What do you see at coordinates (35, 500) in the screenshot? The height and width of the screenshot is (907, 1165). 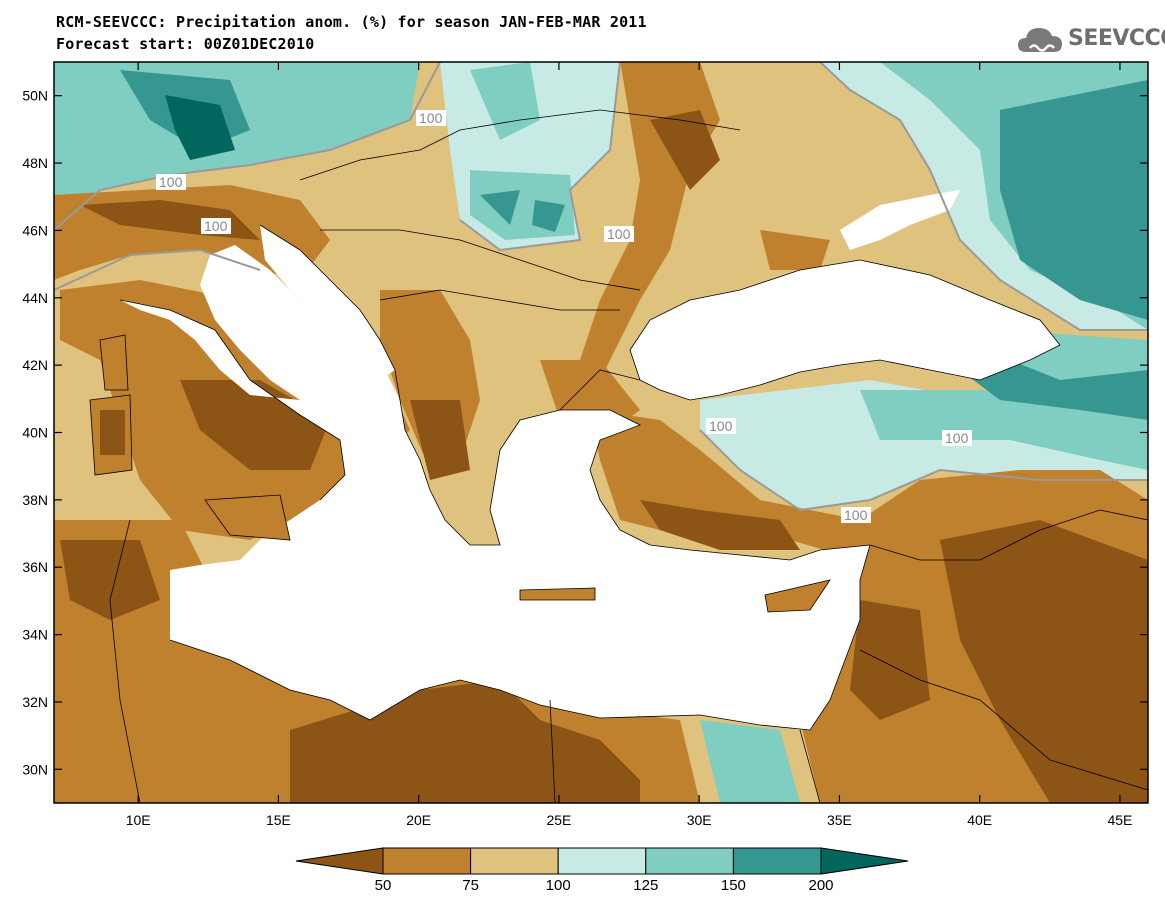 I see `lat-tick-label: 38N` at bounding box center [35, 500].